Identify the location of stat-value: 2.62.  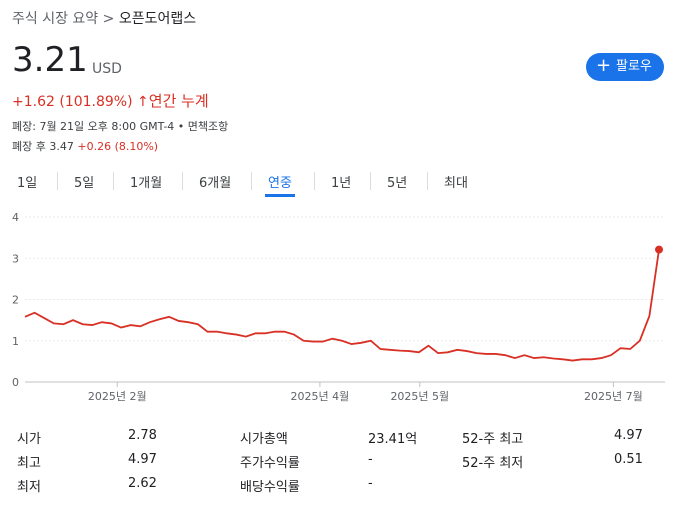
(142, 483).